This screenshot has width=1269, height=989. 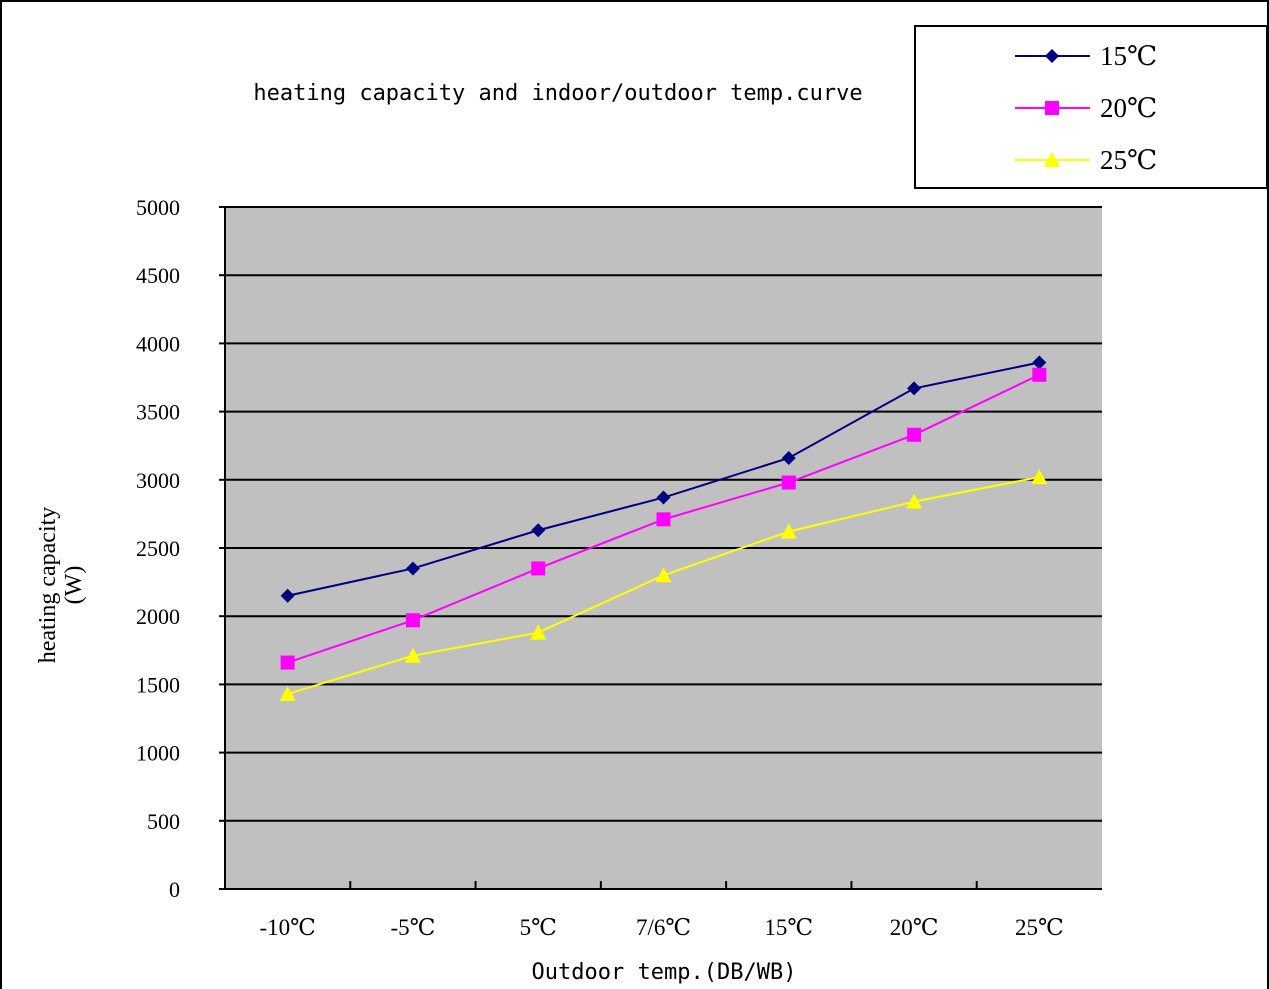 What do you see at coordinates (158, 616) in the screenshot?
I see `y-tick-label: 2000` at bounding box center [158, 616].